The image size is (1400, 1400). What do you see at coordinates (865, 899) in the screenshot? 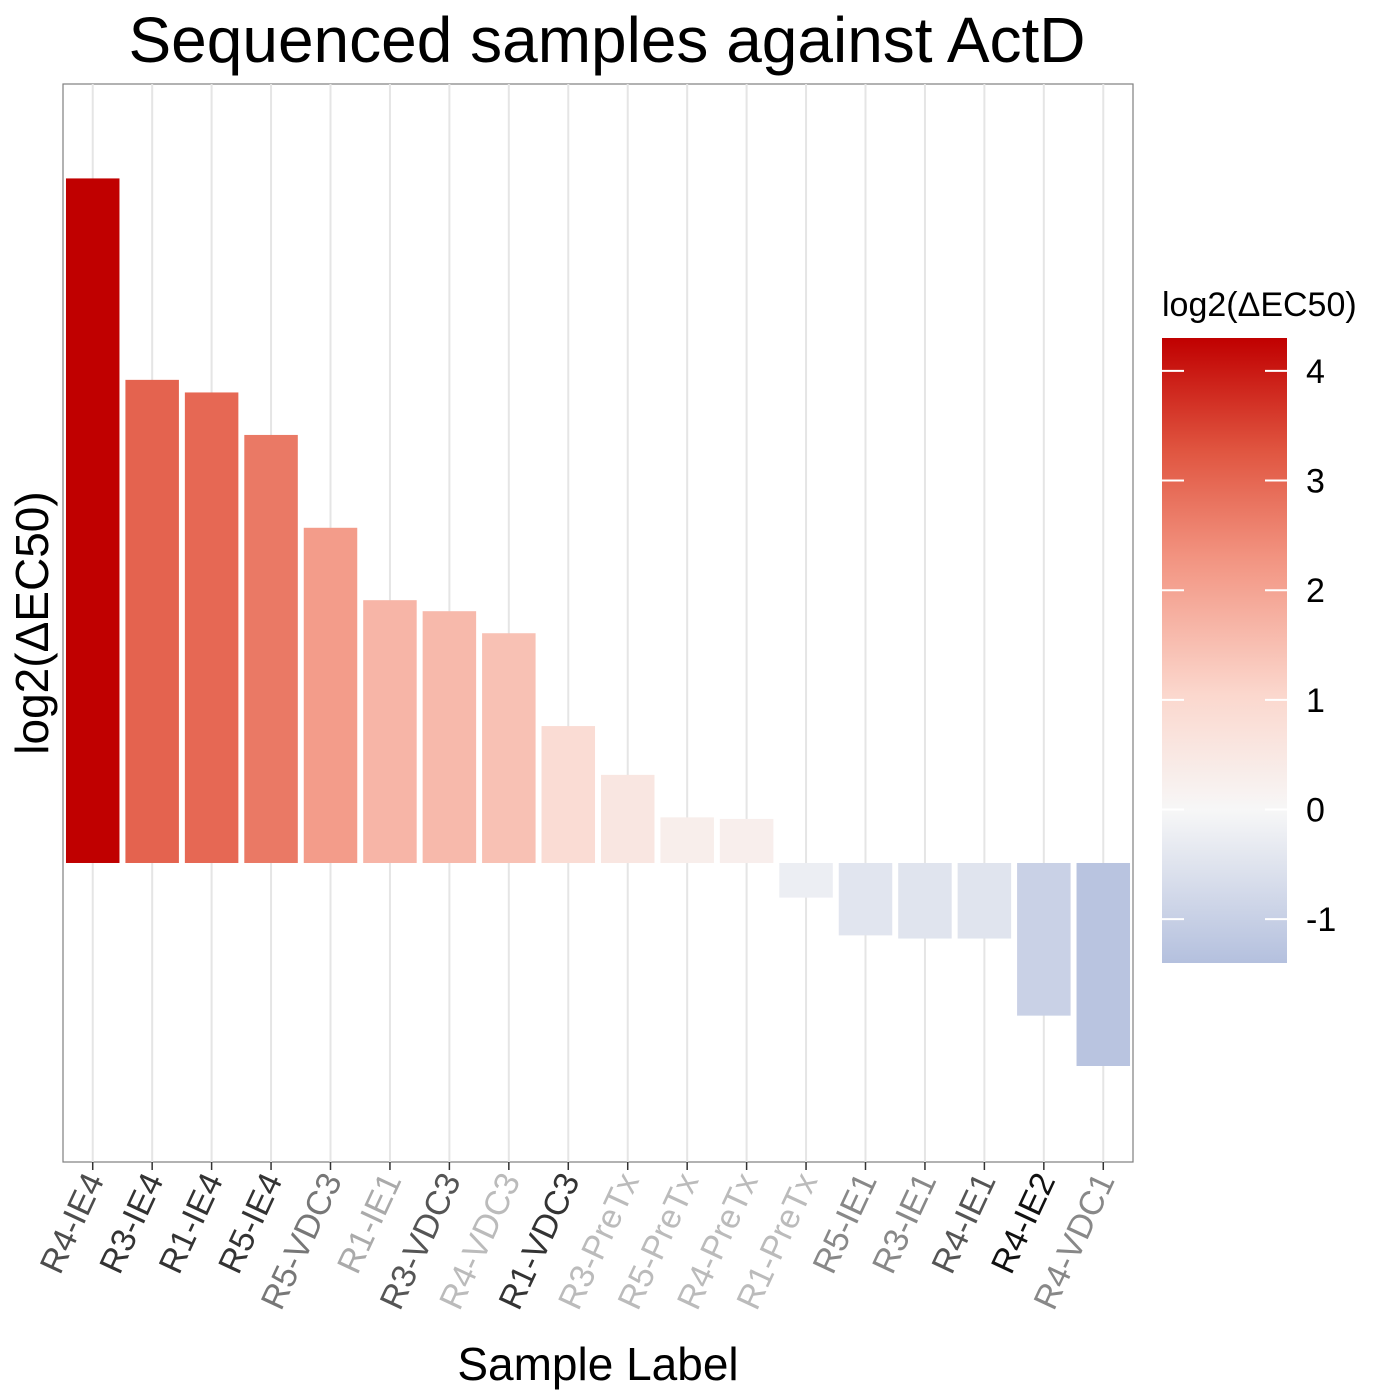
I see `bar-r5-ie1` at bounding box center [865, 899].